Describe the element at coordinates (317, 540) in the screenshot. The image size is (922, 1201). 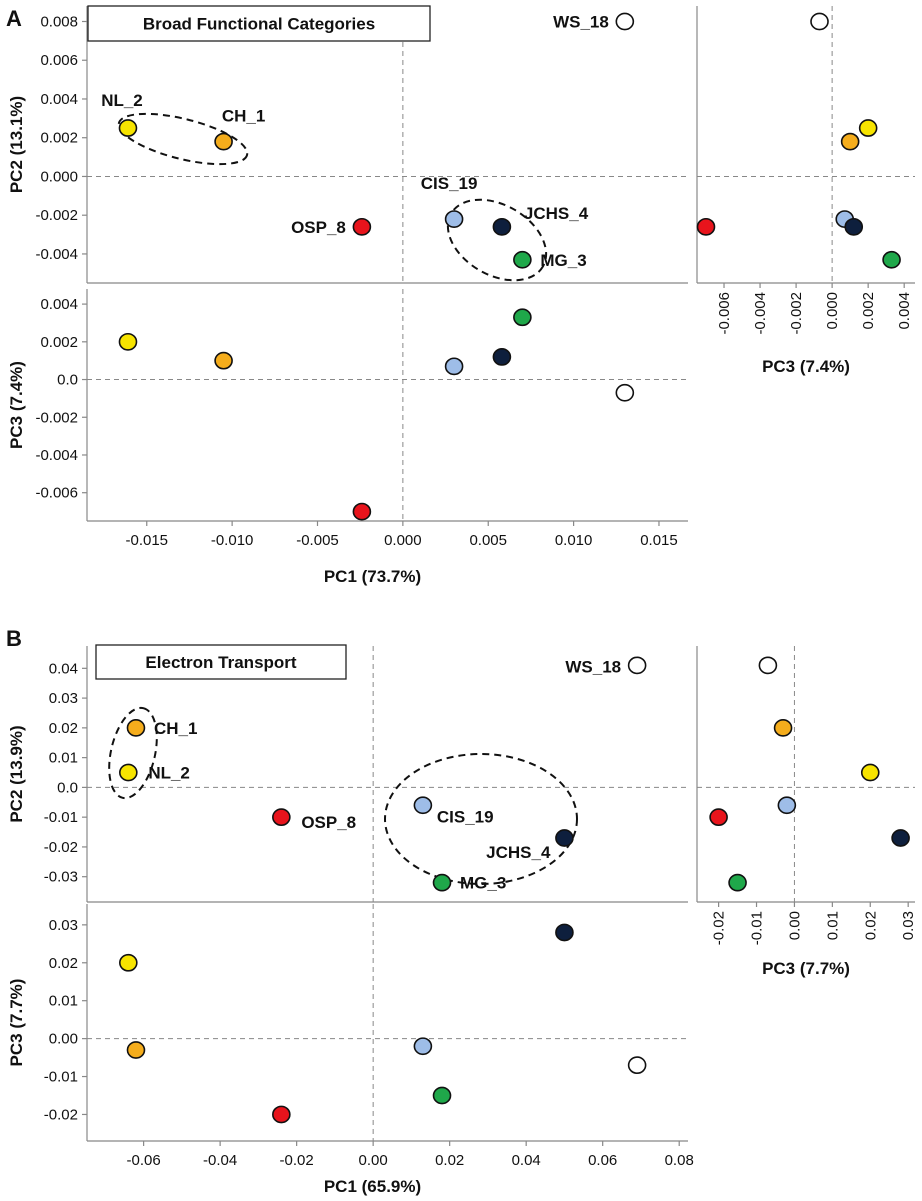
I see `pc1-tick-label: -0.005` at that location.